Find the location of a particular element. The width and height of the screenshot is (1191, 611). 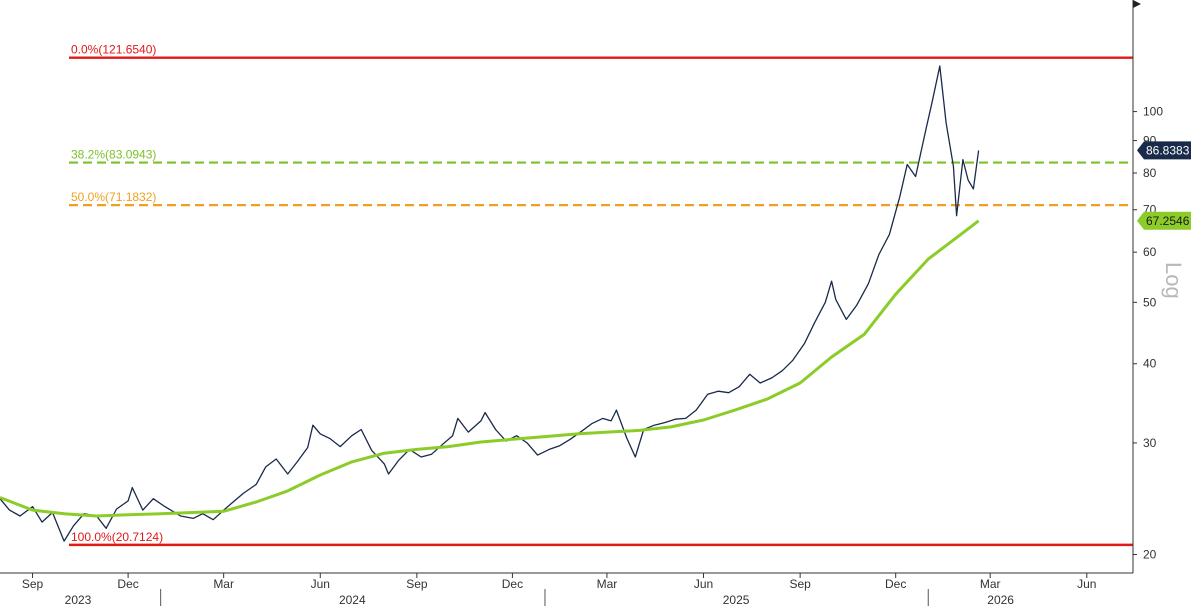

last-value-badges: 86.8383 67.2546 is located at coordinates (1164, 185).